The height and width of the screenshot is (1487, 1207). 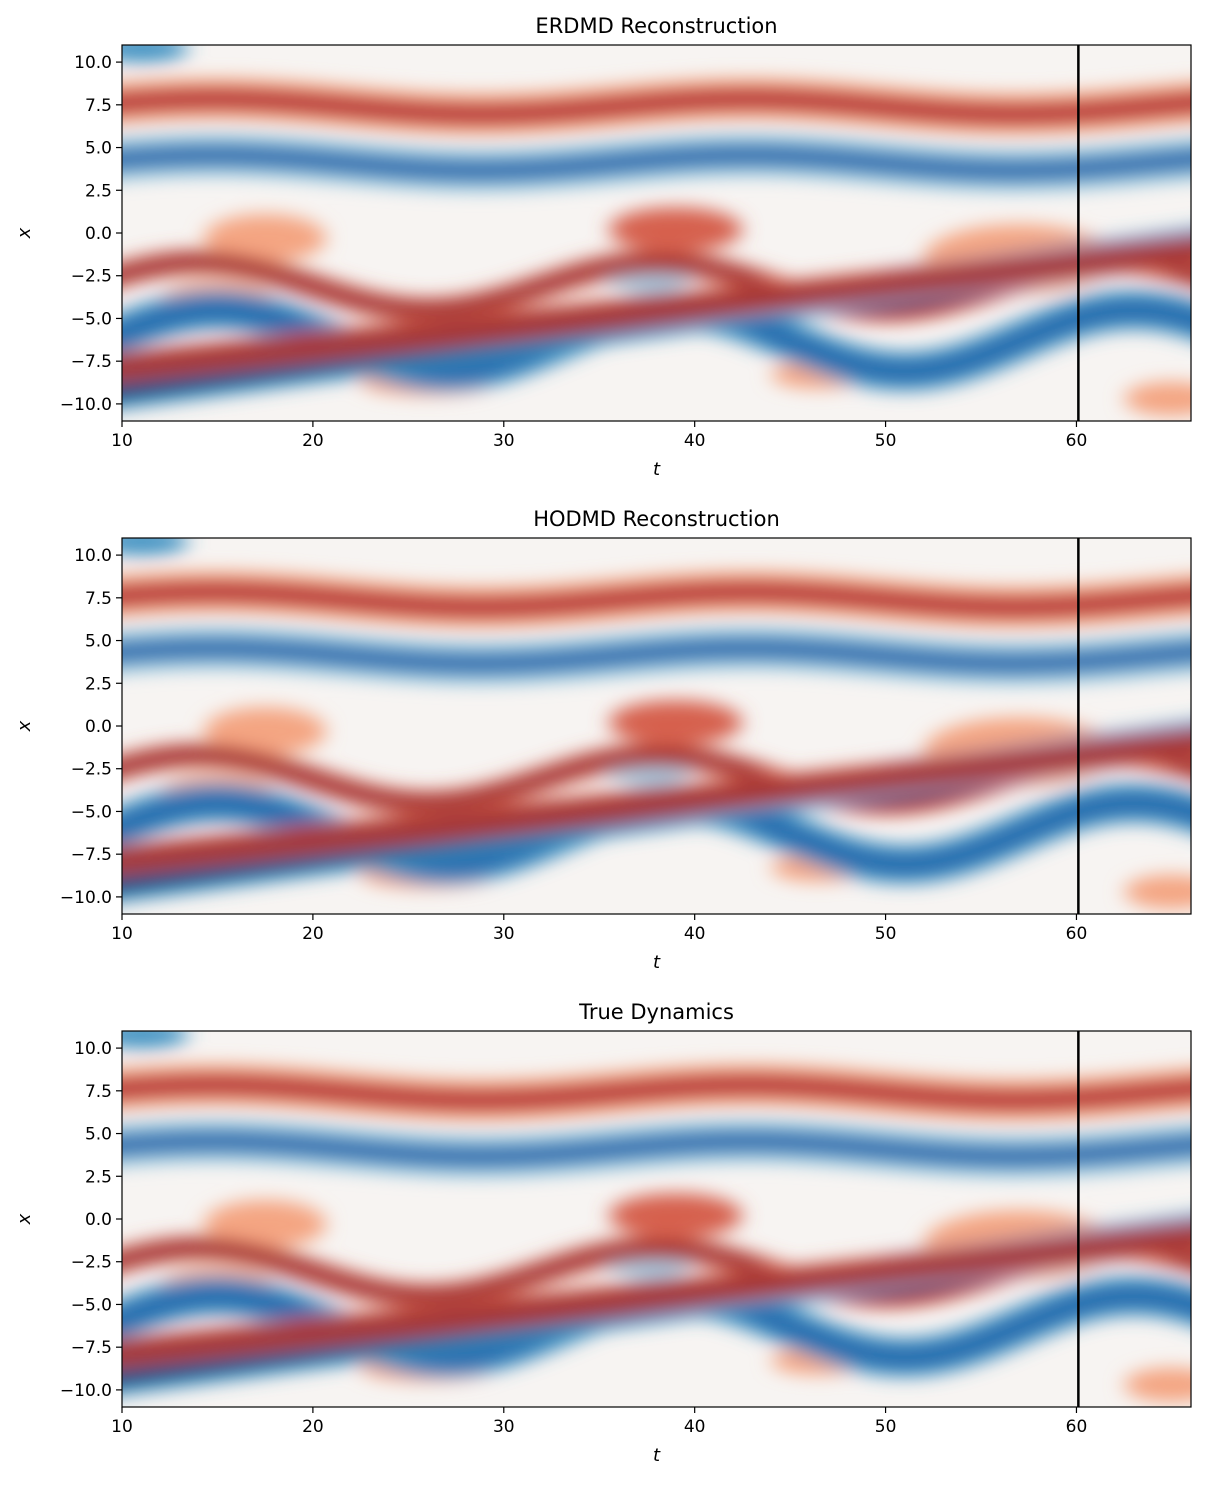 I want to click on panel-title: ERDMD Reconstruction, so click(x=656, y=26).